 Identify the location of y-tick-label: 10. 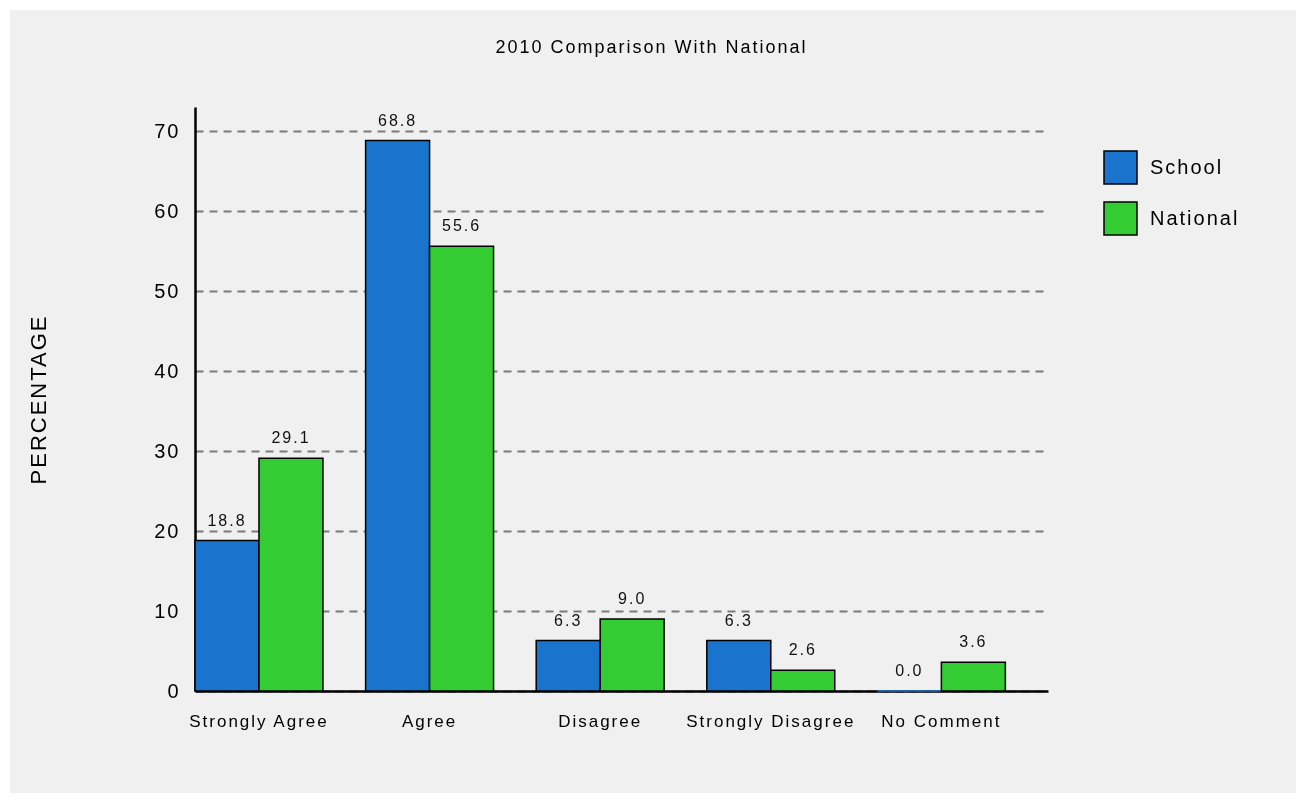
(167, 610).